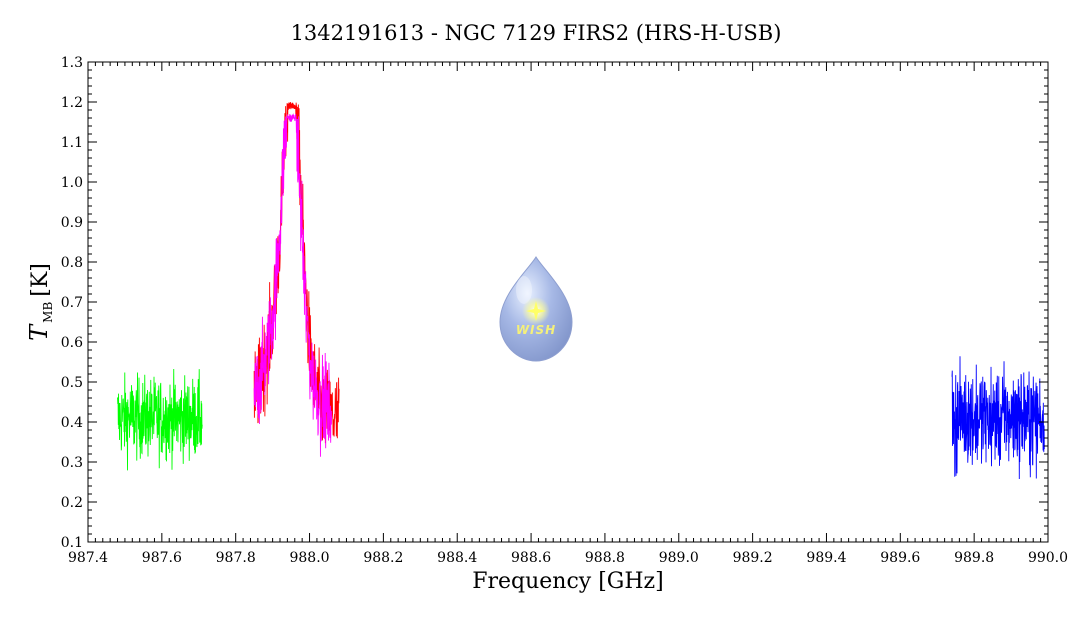  I want to click on y-tick-label: 0.2, so click(72, 503).